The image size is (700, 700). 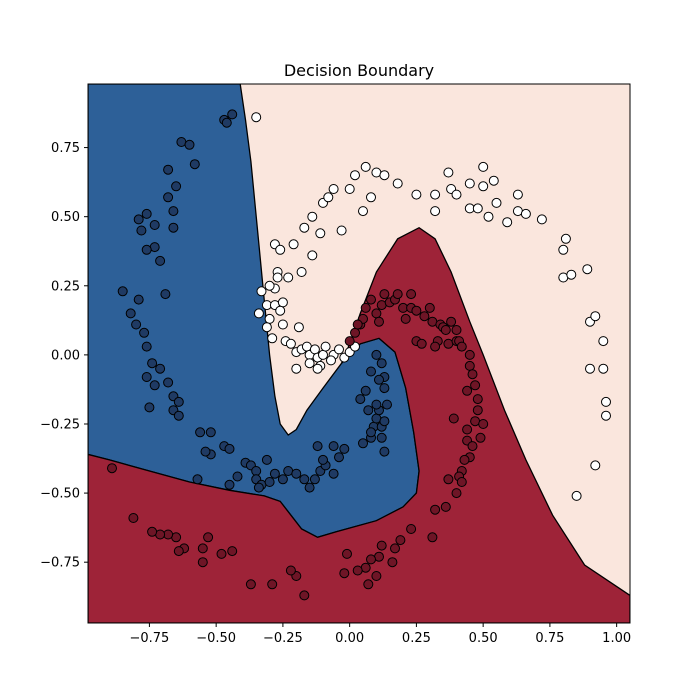 What do you see at coordinates (416, 638) in the screenshot?
I see `x-tick-label: 0.25` at bounding box center [416, 638].